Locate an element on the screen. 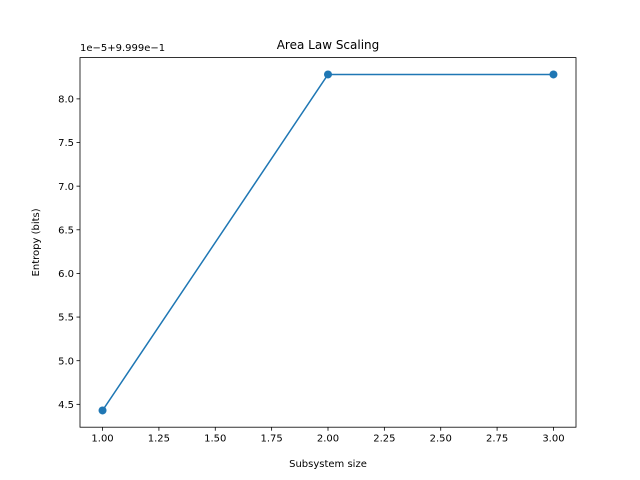 The width and height of the screenshot is (640, 480). chart-title: Area Law Scaling is located at coordinates (328, 45).